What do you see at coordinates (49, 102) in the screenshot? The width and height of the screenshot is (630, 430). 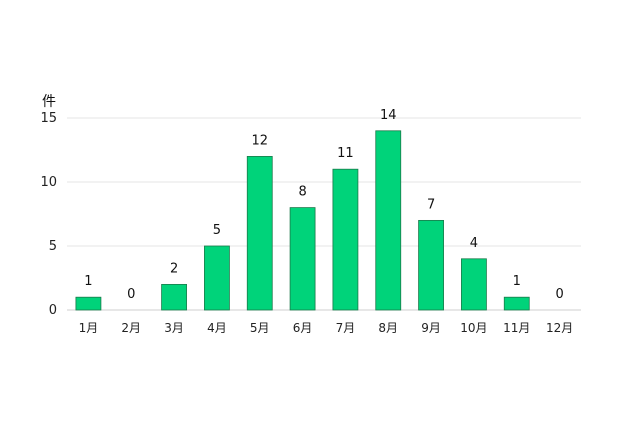 I see `y-axis-unit-label: 件` at bounding box center [49, 102].